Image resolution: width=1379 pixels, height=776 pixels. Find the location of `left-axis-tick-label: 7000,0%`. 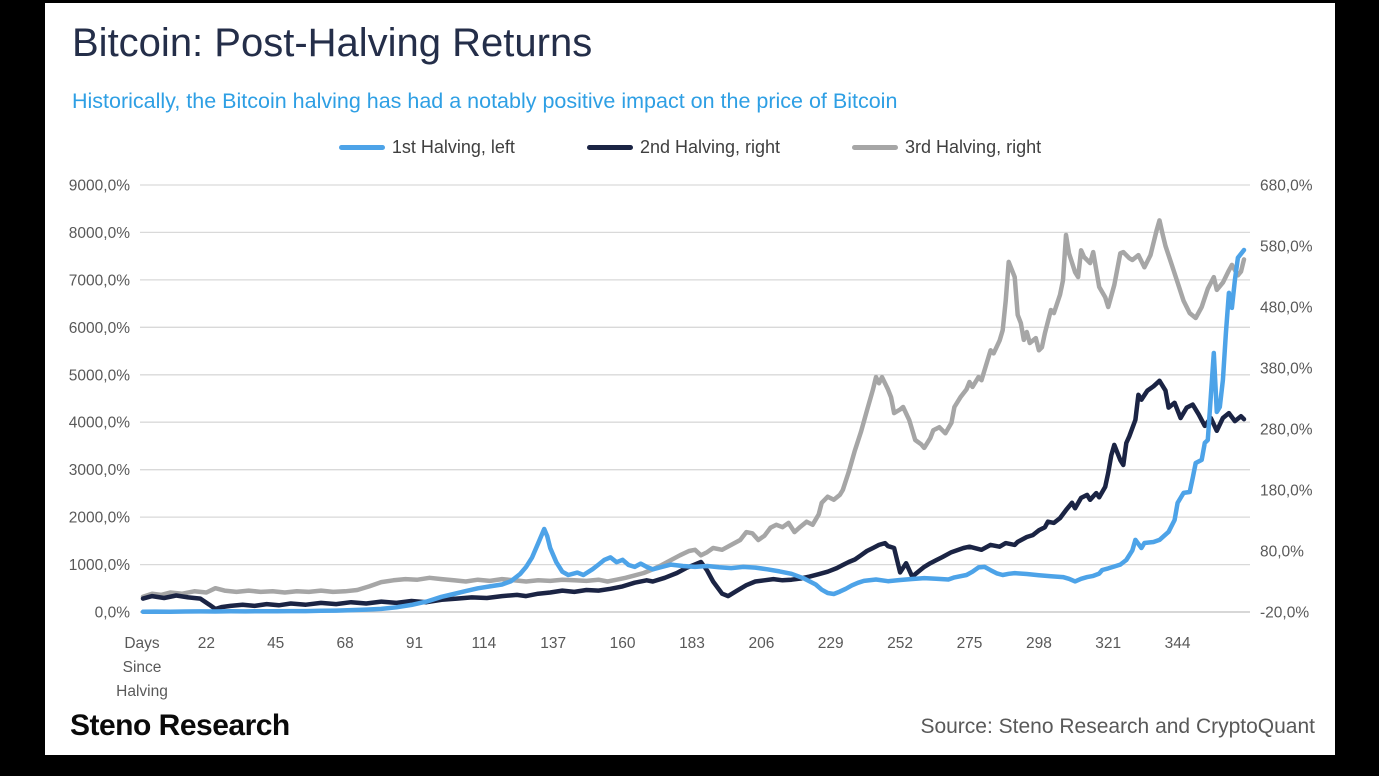

left-axis-tick-label: 7000,0% is located at coordinates (99, 280).